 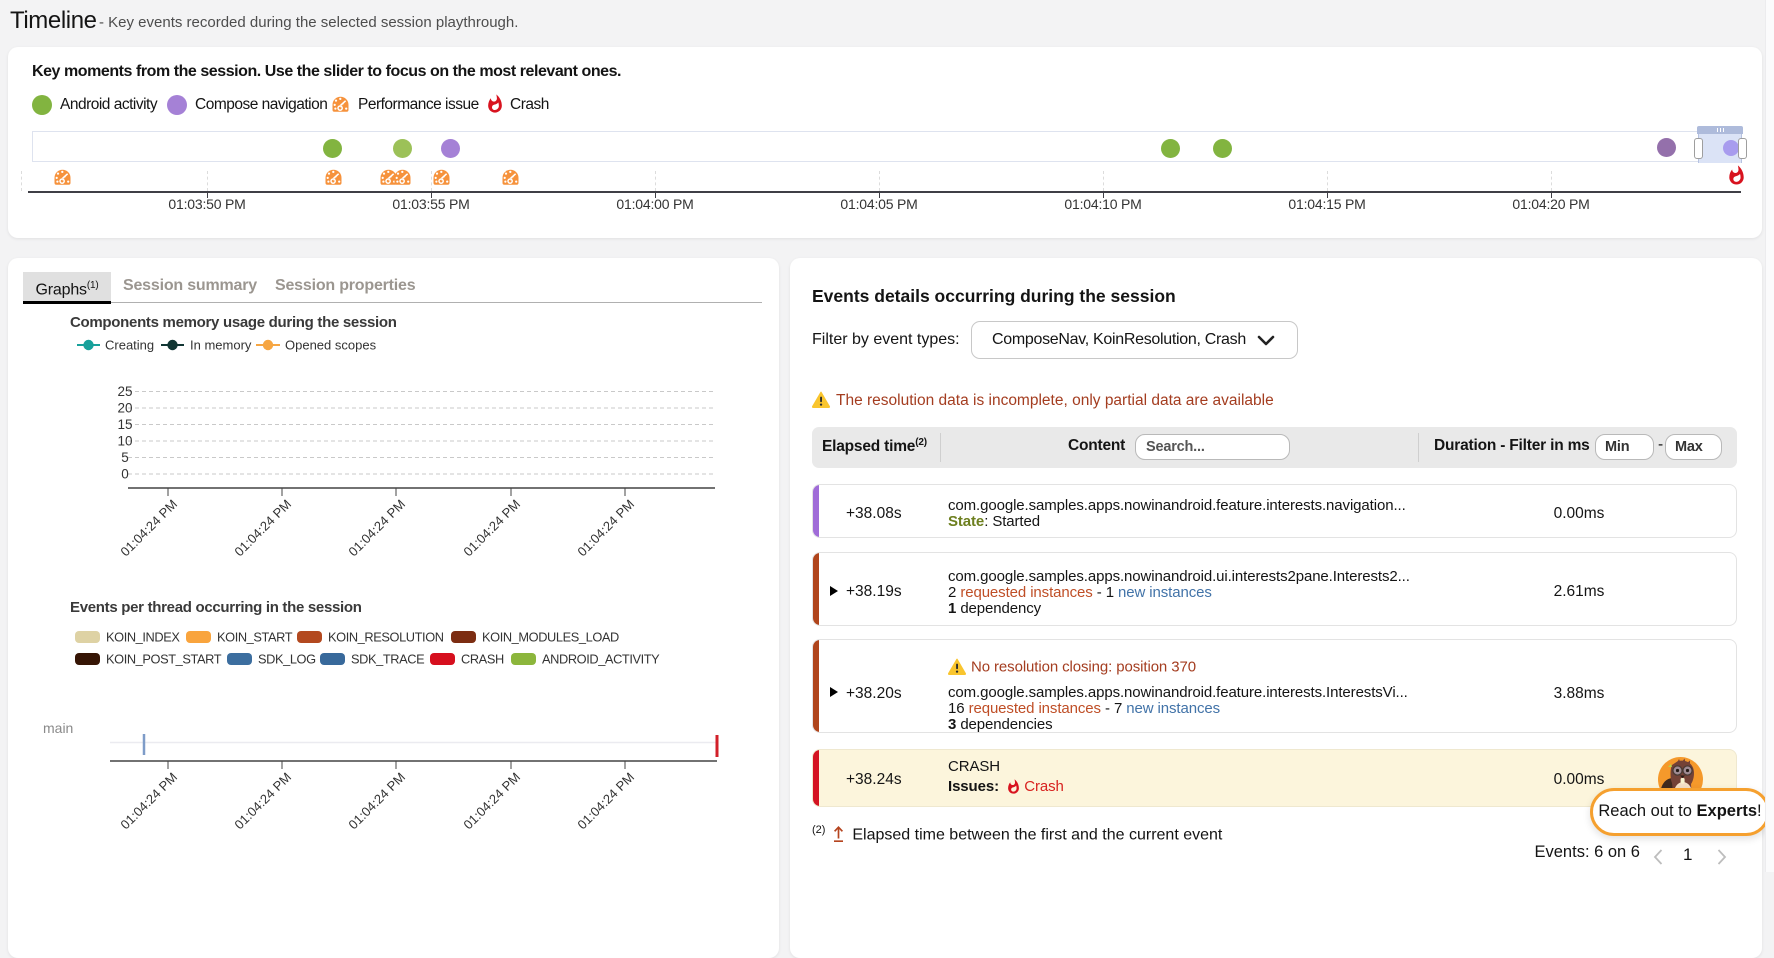 I want to click on svg-text: Creating, so click(x=129, y=345).